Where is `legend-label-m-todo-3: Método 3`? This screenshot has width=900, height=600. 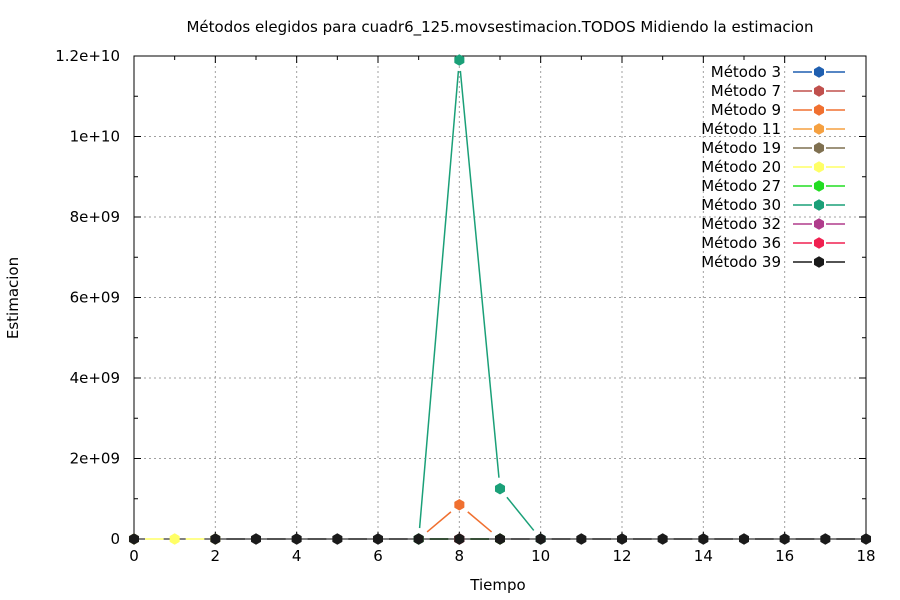 legend-label-m-todo-3: Método 3 is located at coordinates (746, 72).